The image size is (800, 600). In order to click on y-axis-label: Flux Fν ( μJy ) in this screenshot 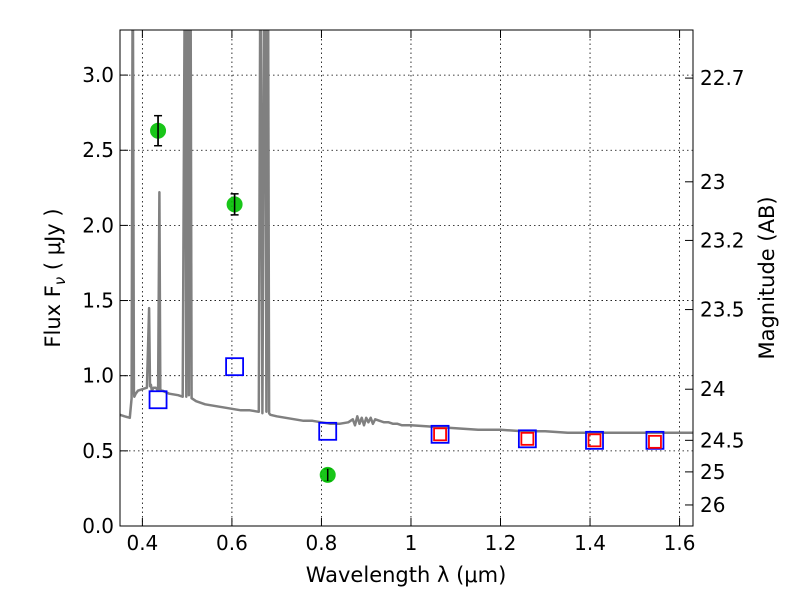, I will do `click(55, 277)`.